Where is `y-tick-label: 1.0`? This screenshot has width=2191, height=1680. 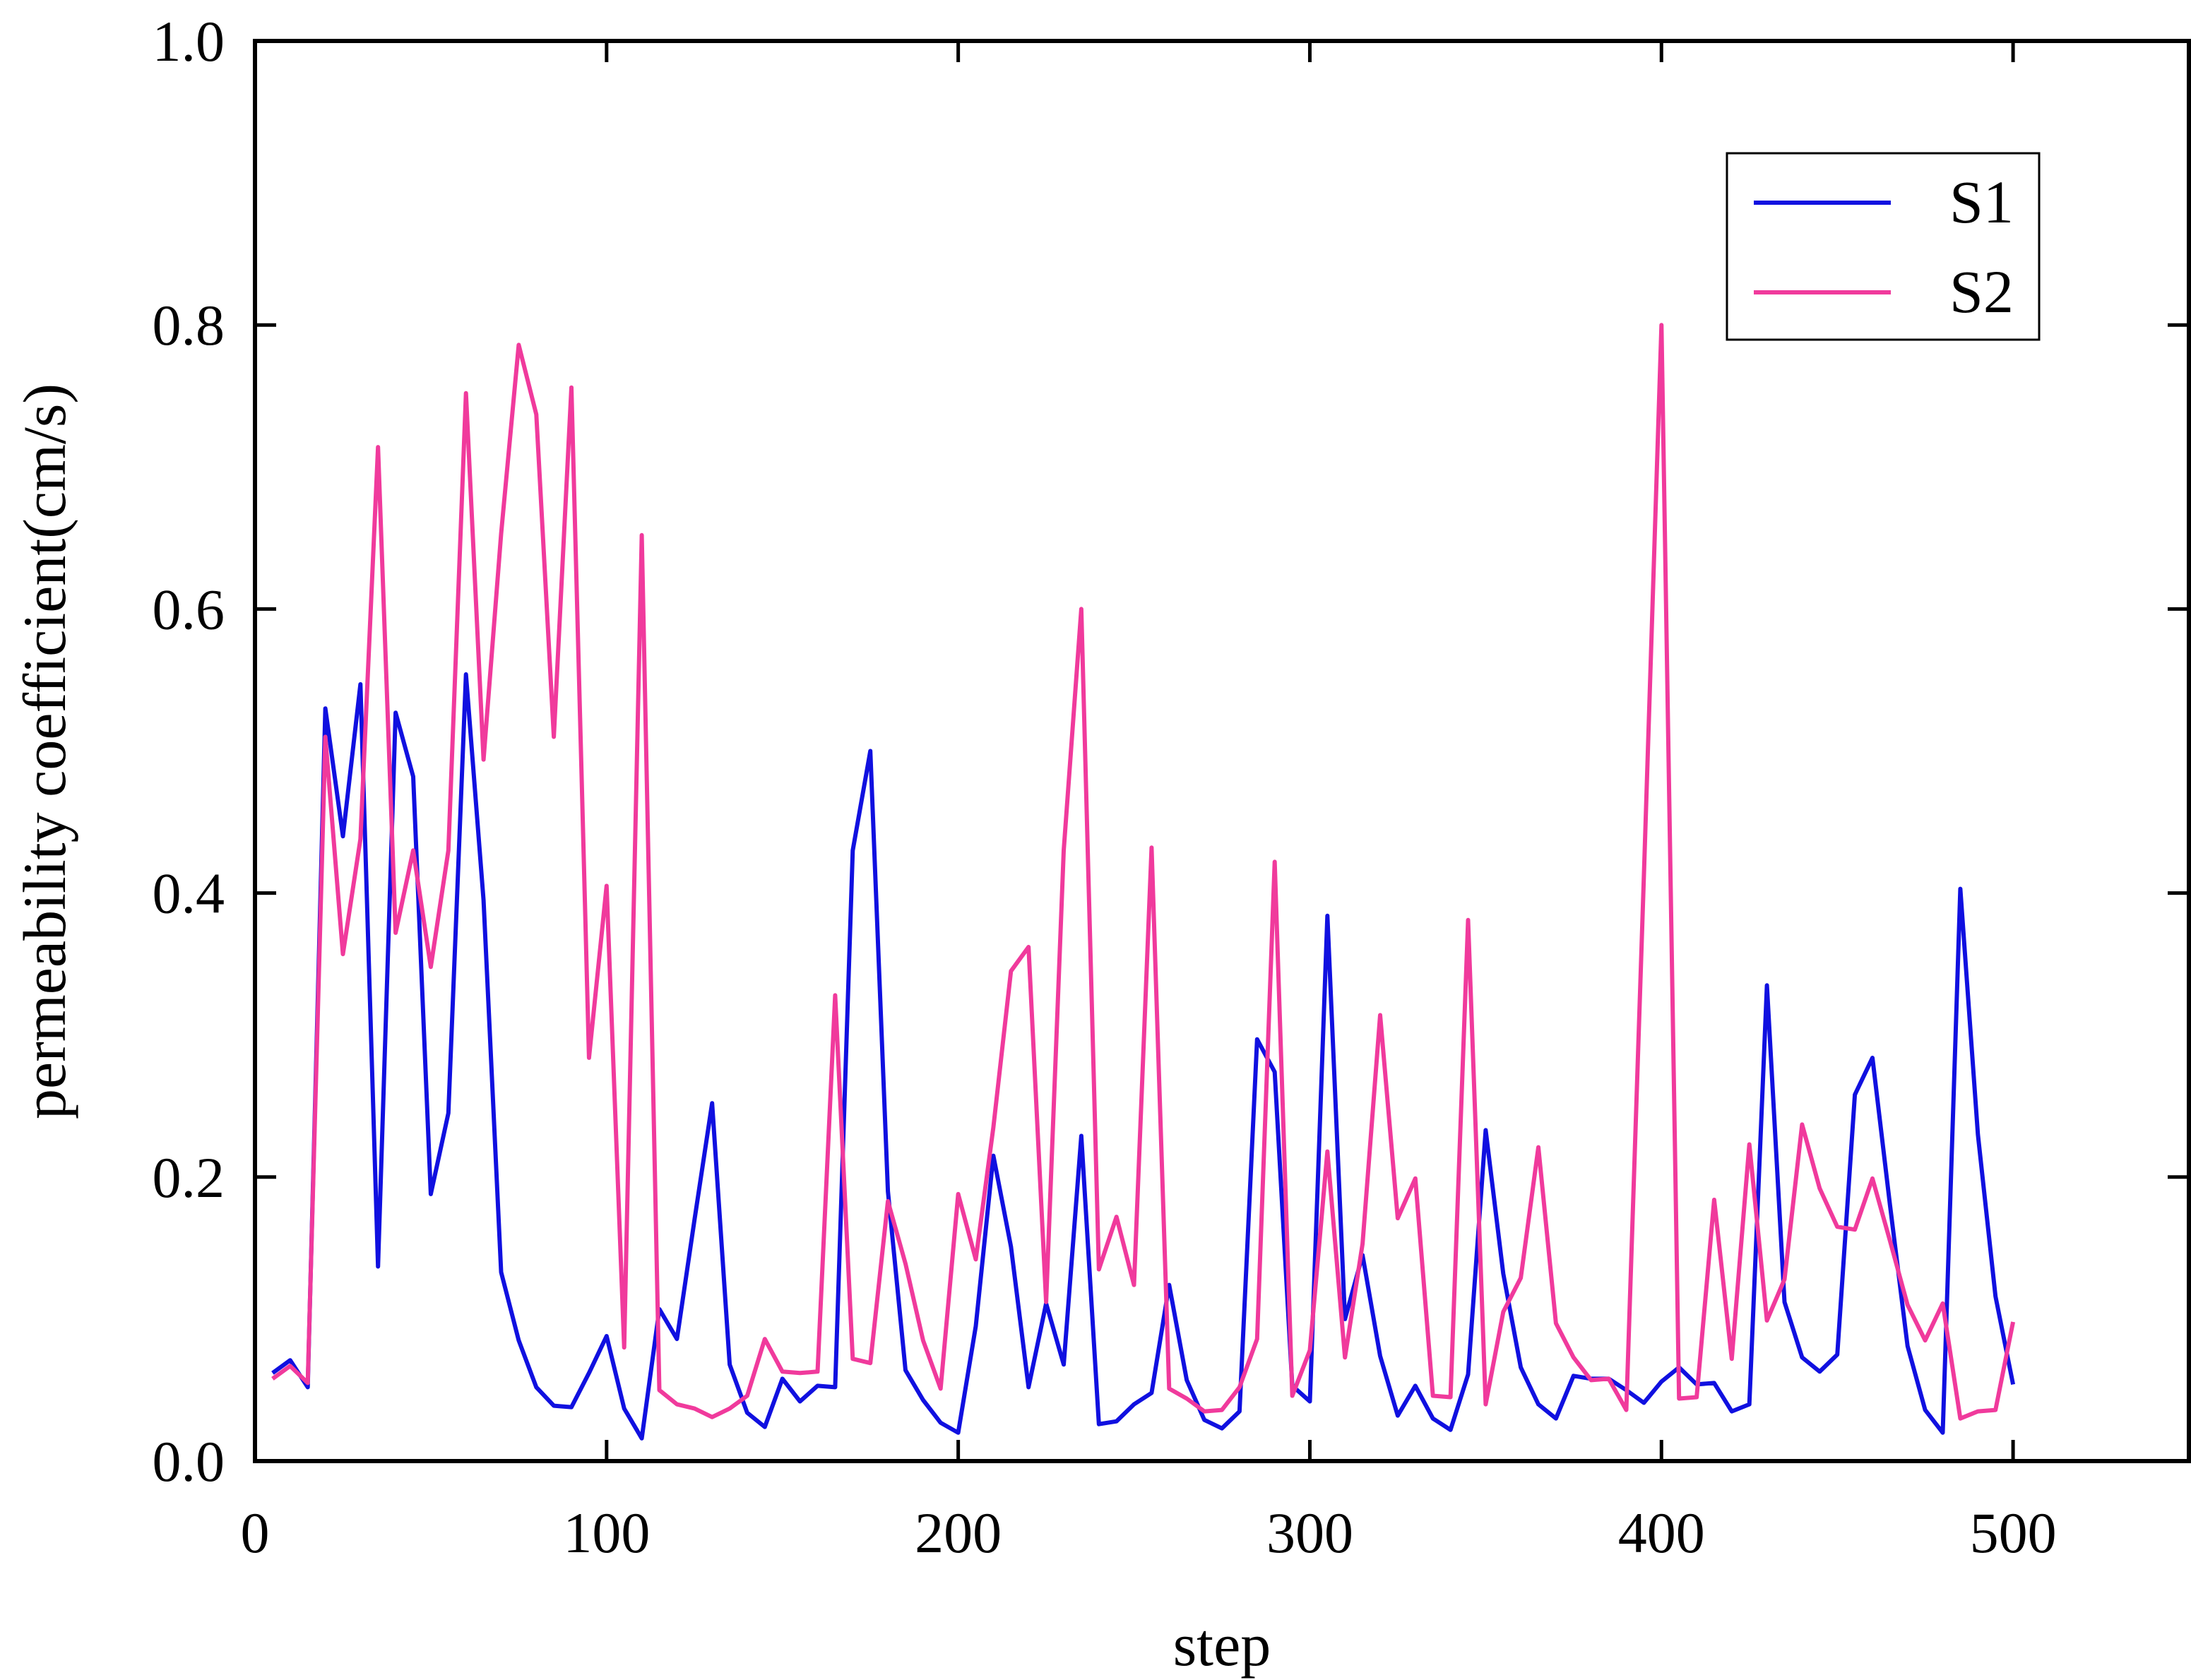
y-tick-label: 1.0 is located at coordinates (189, 41).